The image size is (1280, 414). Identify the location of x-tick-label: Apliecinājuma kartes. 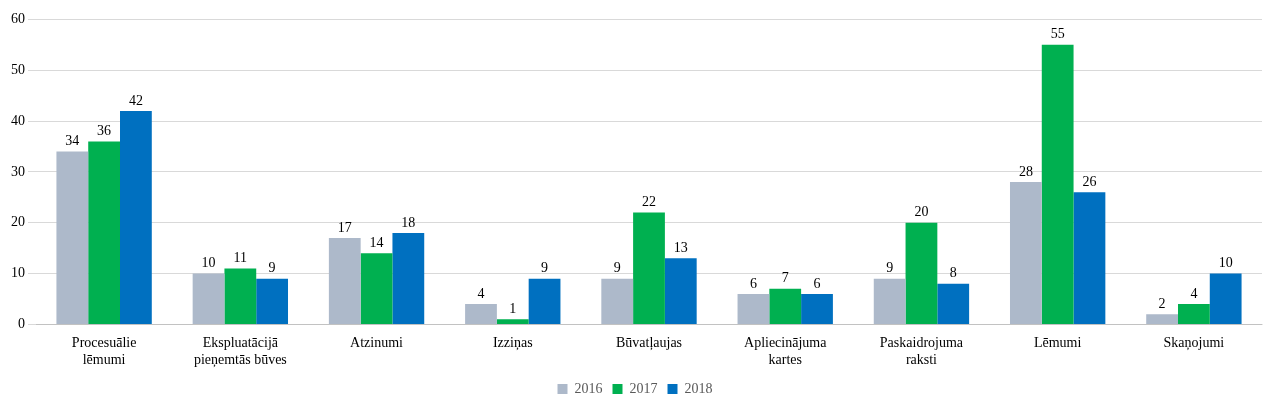
(786, 351).